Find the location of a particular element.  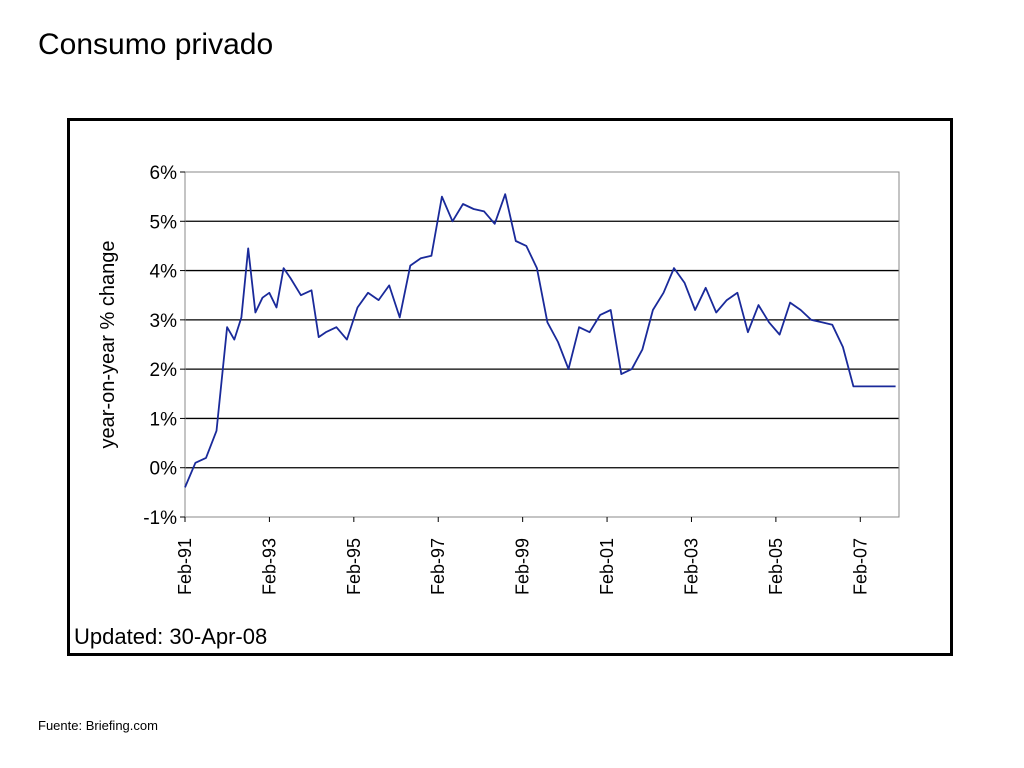

x-tick-label: Feb-07 is located at coordinates (860, 566).